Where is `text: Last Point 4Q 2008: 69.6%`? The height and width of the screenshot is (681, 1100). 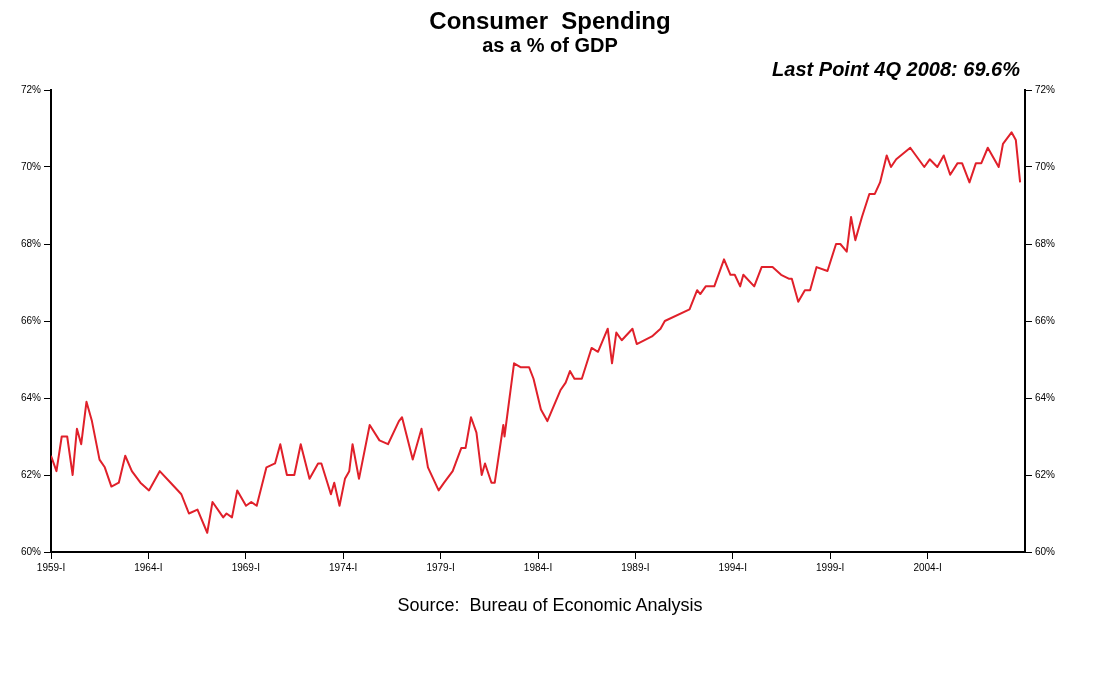 text: Last Point 4Q 2008: 69.6% is located at coordinates (896, 69).